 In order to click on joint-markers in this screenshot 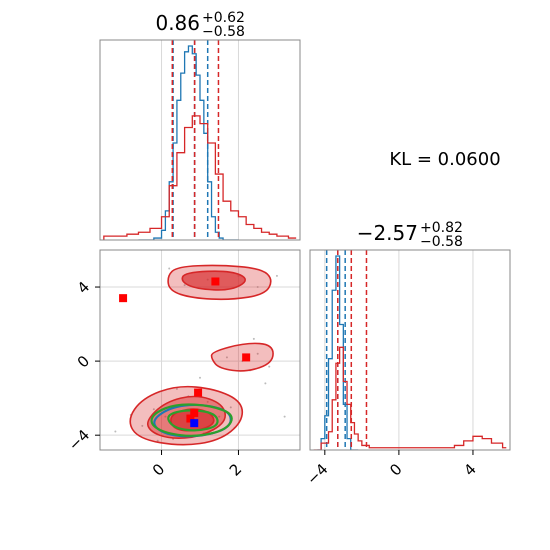, I will do `click(185, 352)`.